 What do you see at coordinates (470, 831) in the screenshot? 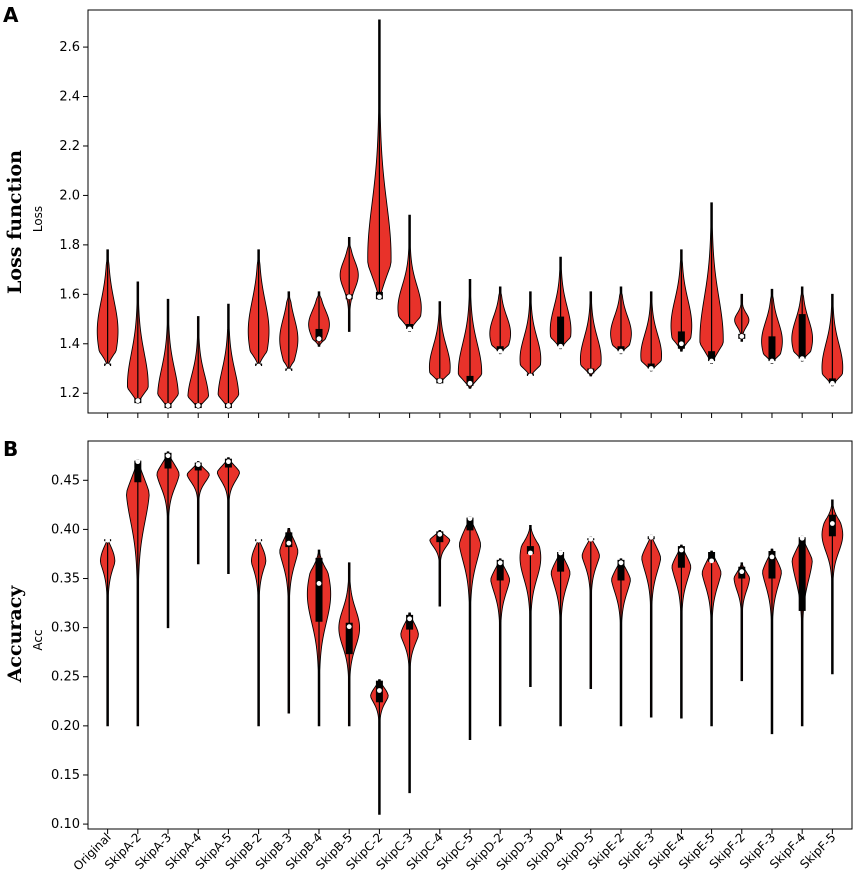
I see `accuracy-x-ticks` at bounding box center [470, 831].